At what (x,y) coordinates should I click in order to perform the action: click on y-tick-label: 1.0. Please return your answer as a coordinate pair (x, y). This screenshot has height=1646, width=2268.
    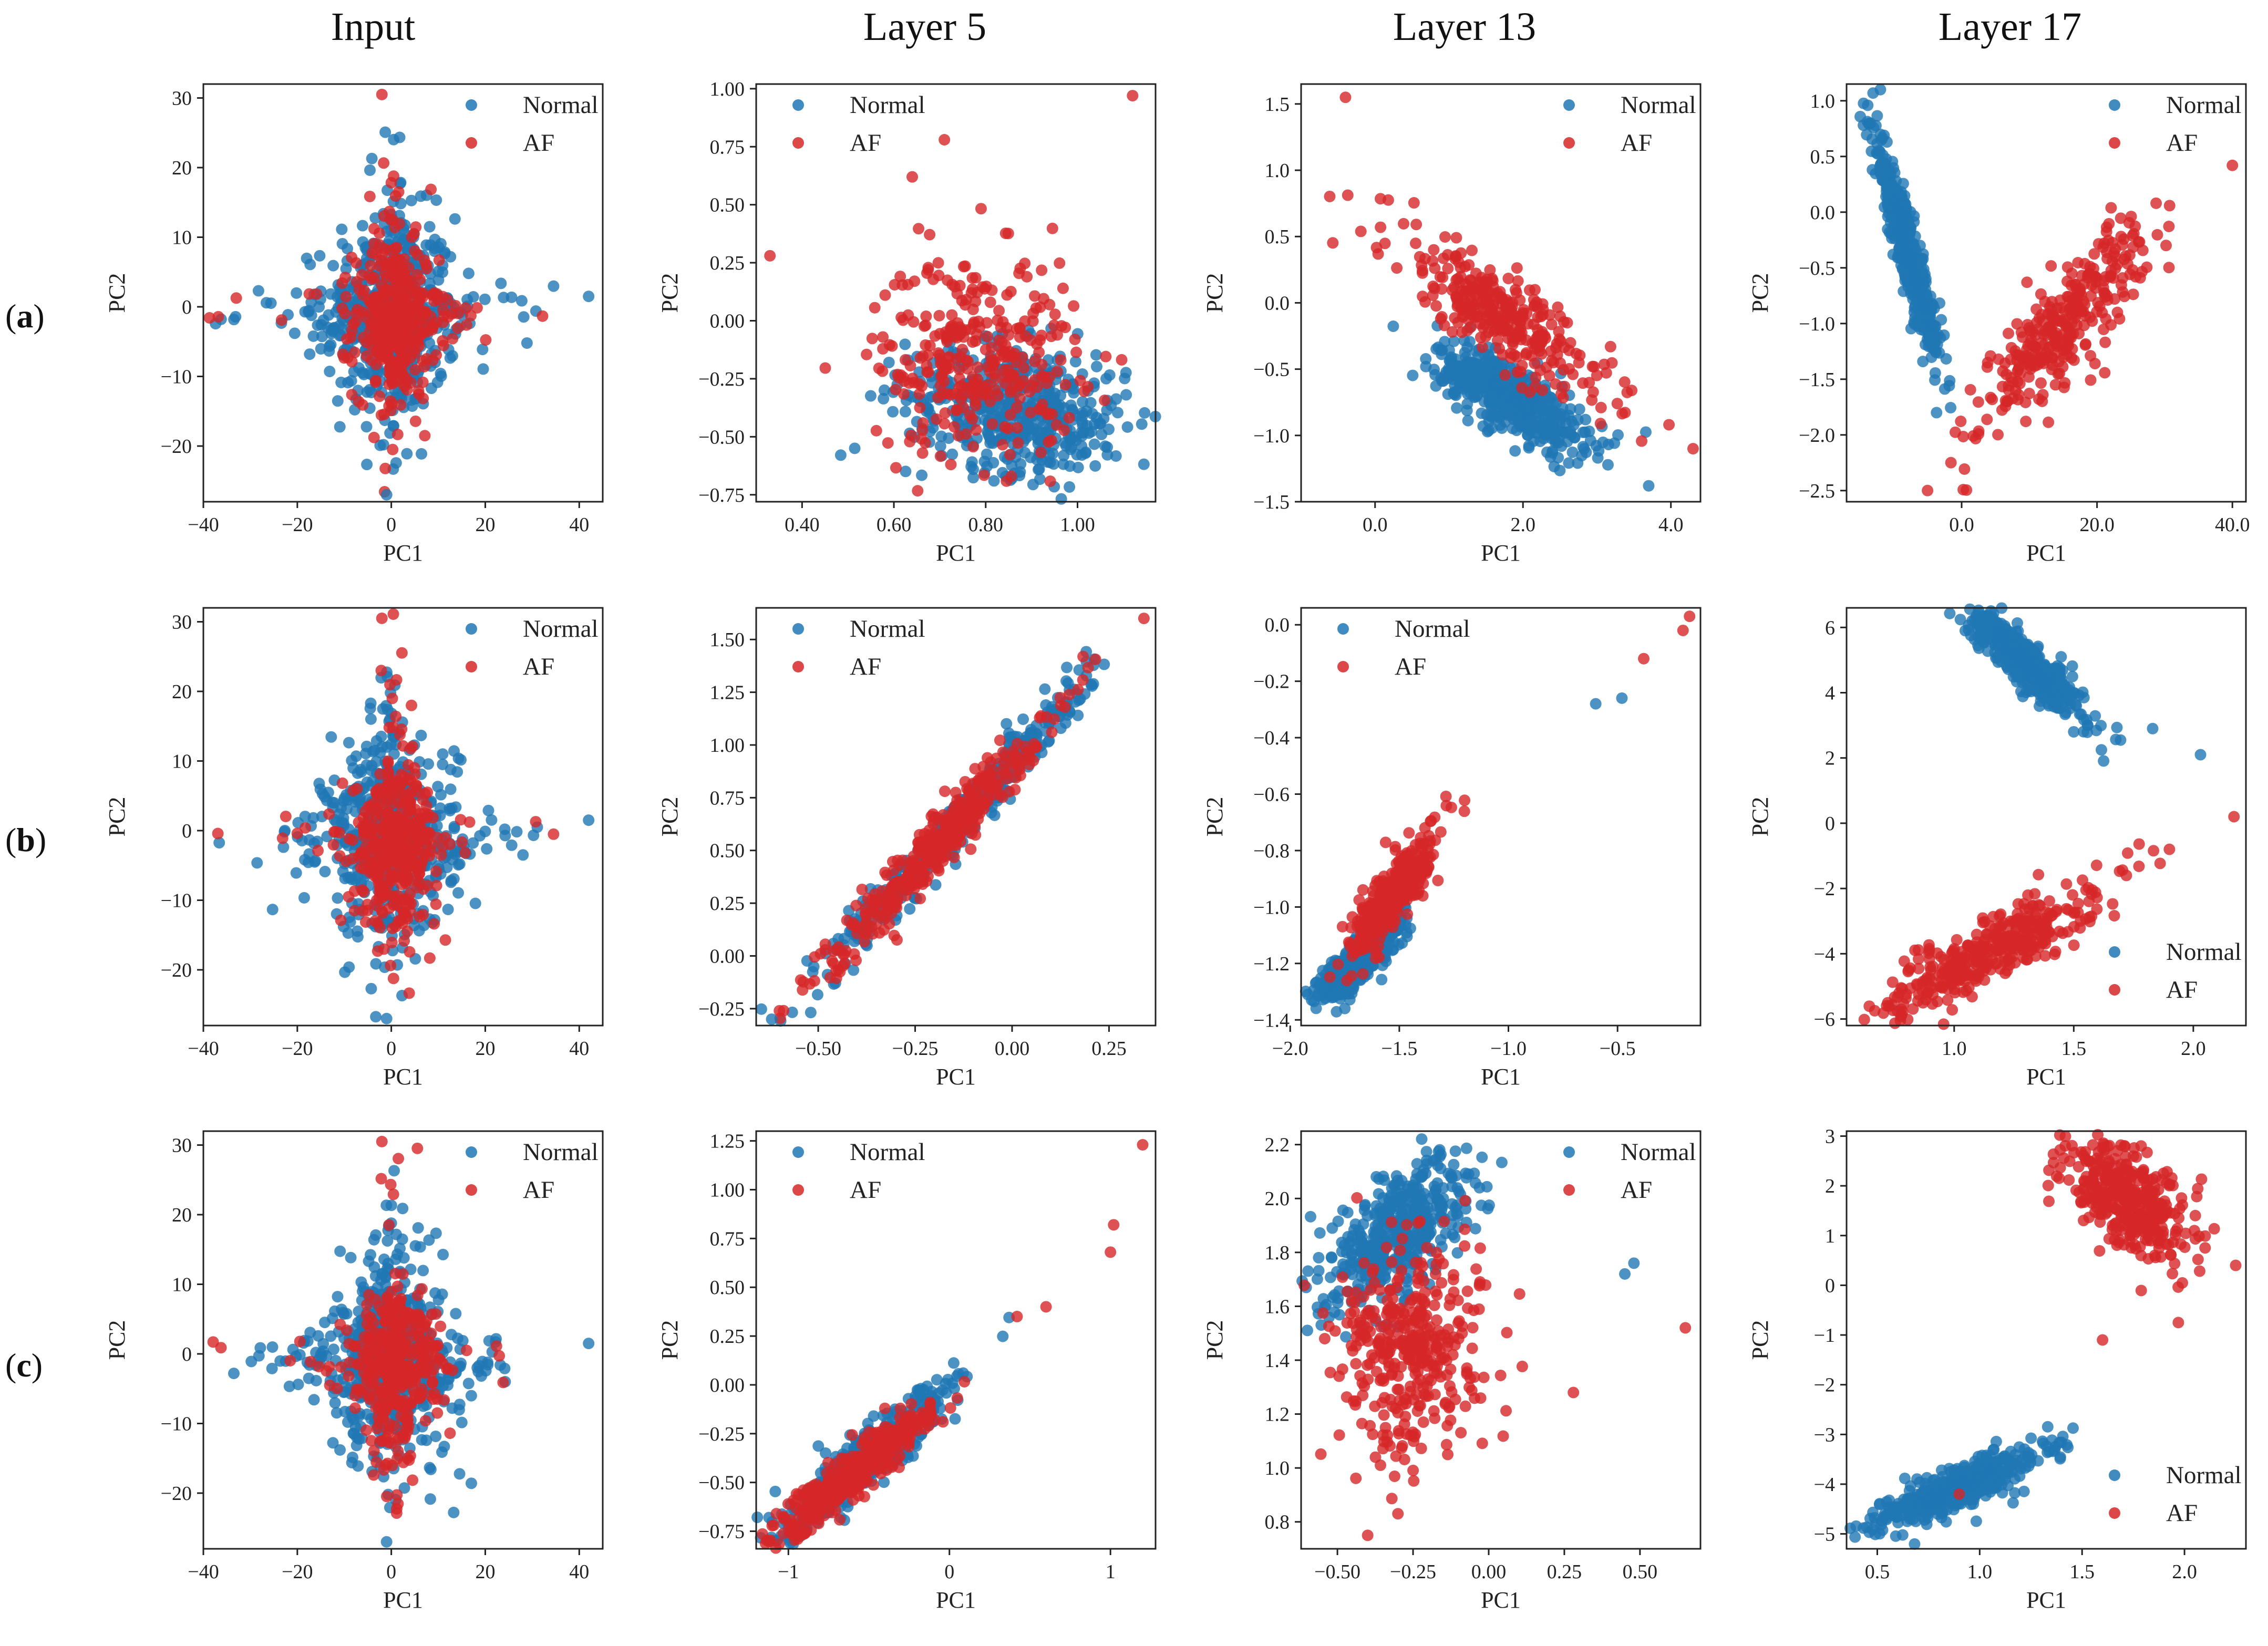
    Looking at the image, I should click on (1277, 171).